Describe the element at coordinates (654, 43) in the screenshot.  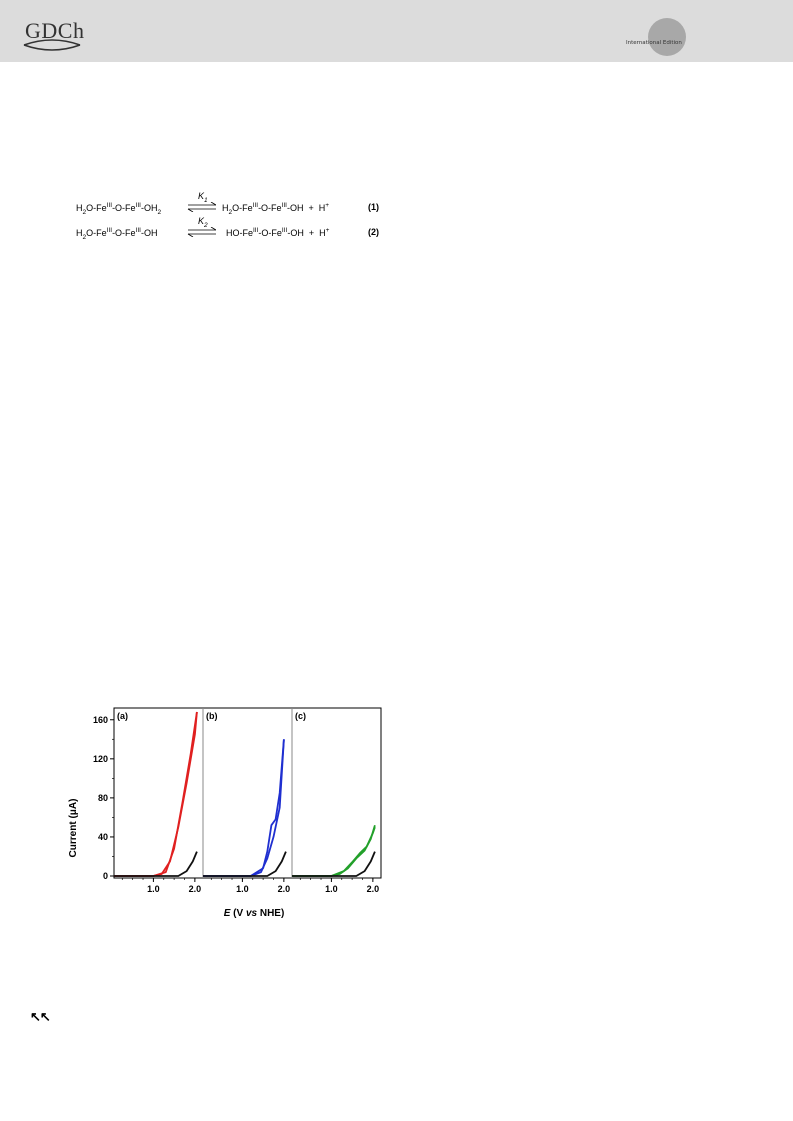
I see `edition-text: International Edition` at that location.